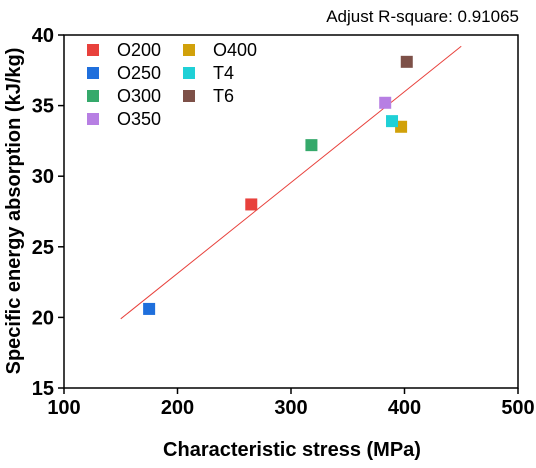 This screenshot has height=468, width=536. What do you see at coordinates (139, 96) in the screenshot?
I see `legend-label-o300: O300` at bounding box center [139, 96].